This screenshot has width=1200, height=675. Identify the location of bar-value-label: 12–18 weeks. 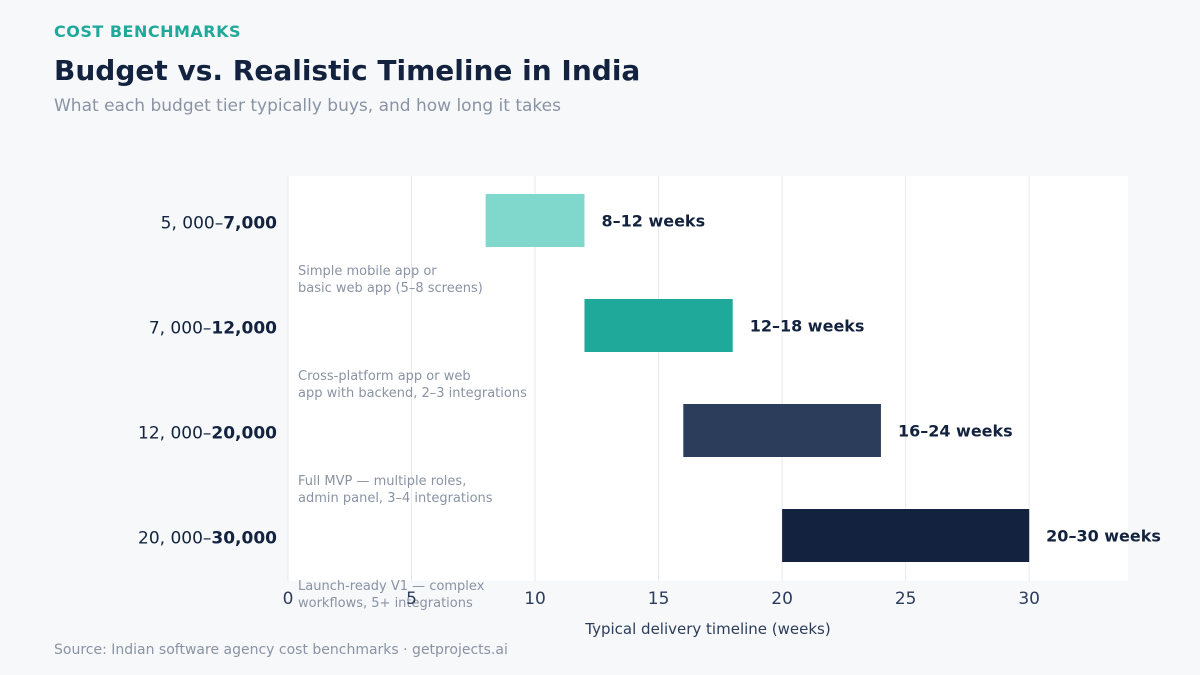
(807, 326).